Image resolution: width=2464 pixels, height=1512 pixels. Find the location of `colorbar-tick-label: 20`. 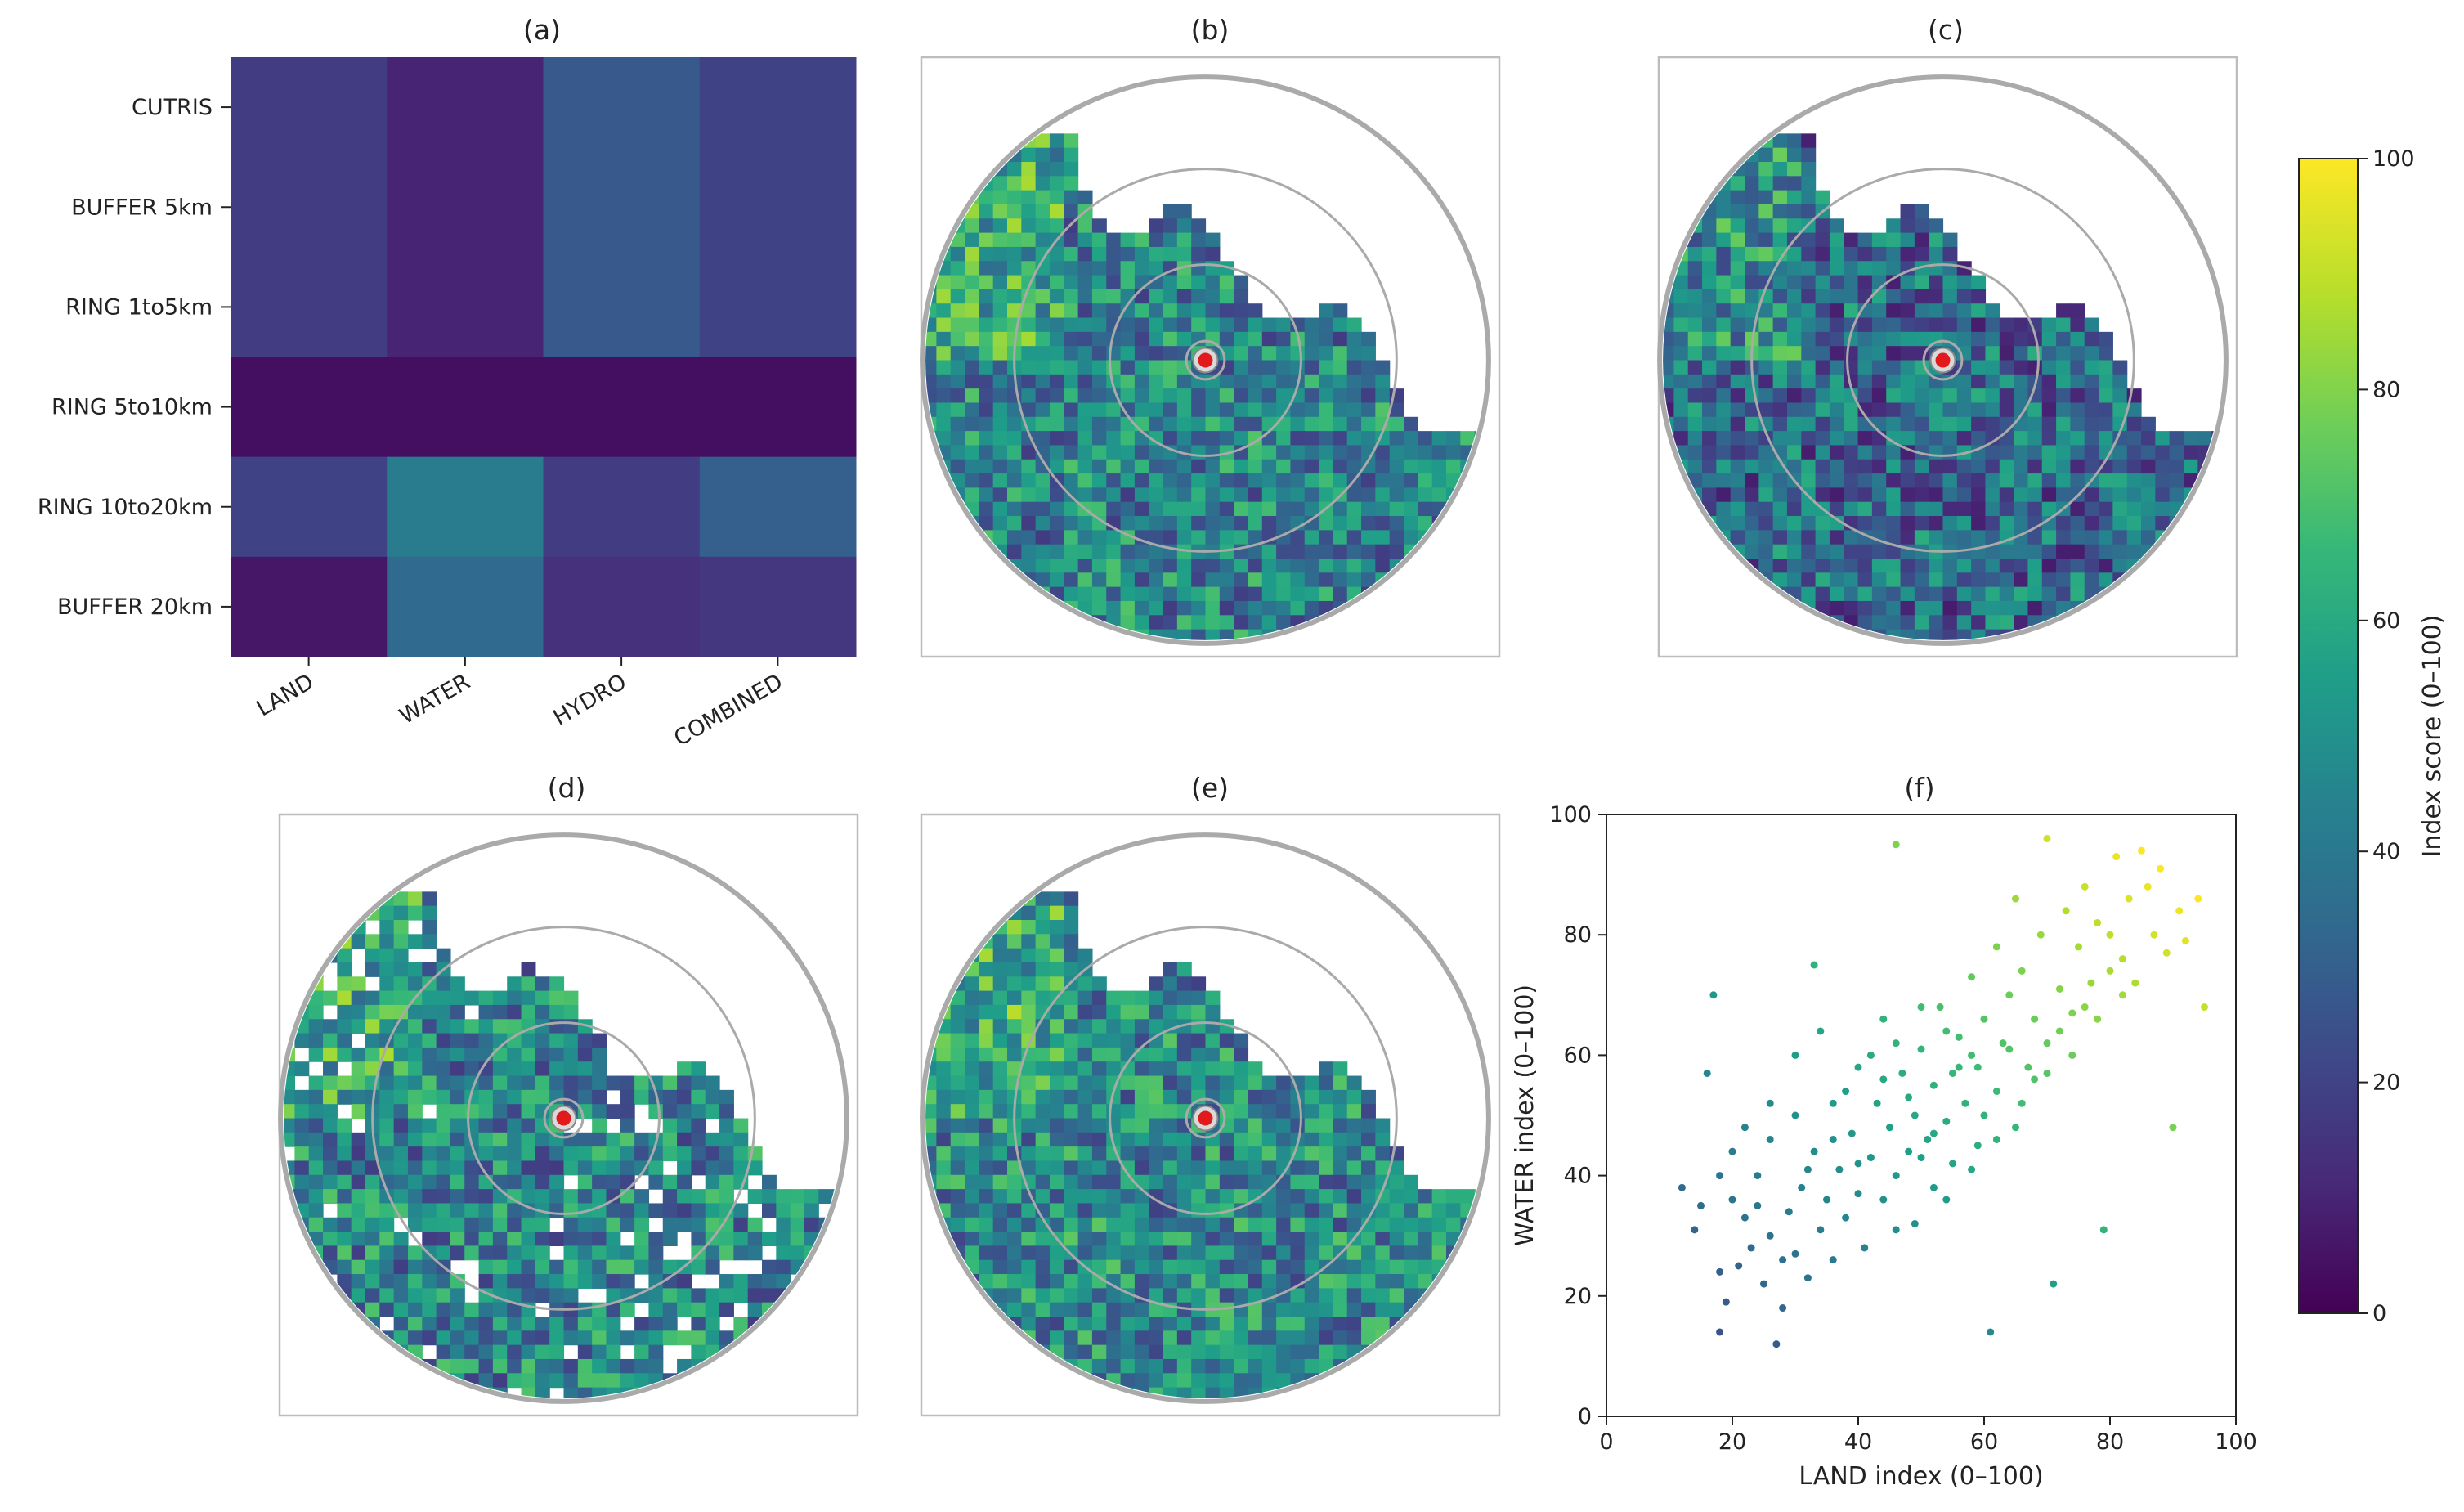

colorbar-tick-label: 20 is located at coordinates (2386, 1083).